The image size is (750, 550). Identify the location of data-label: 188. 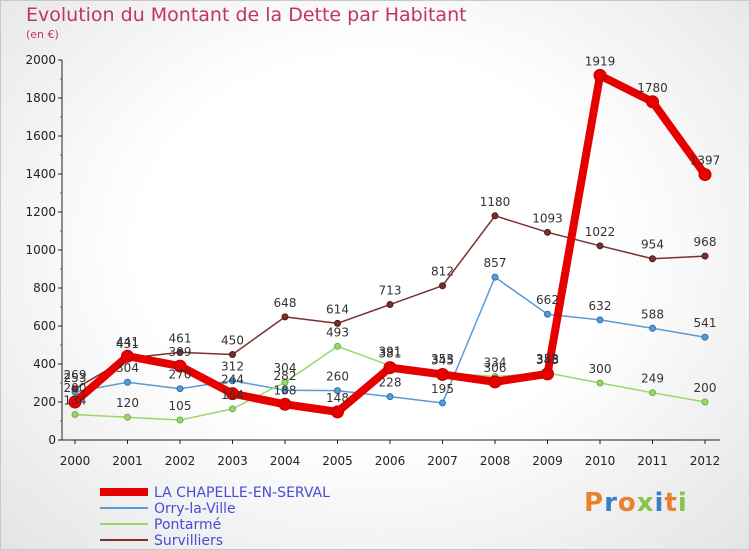
(285, 390).